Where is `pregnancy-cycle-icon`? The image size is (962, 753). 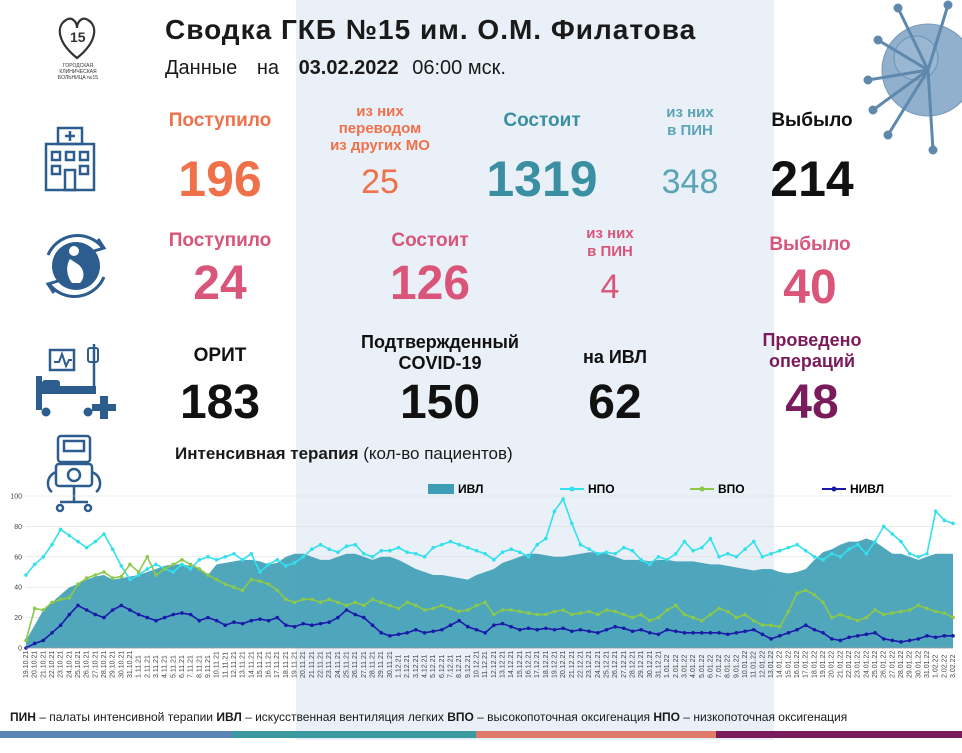
pregnancy-cycle-icon is located at coordinates (76, 266).